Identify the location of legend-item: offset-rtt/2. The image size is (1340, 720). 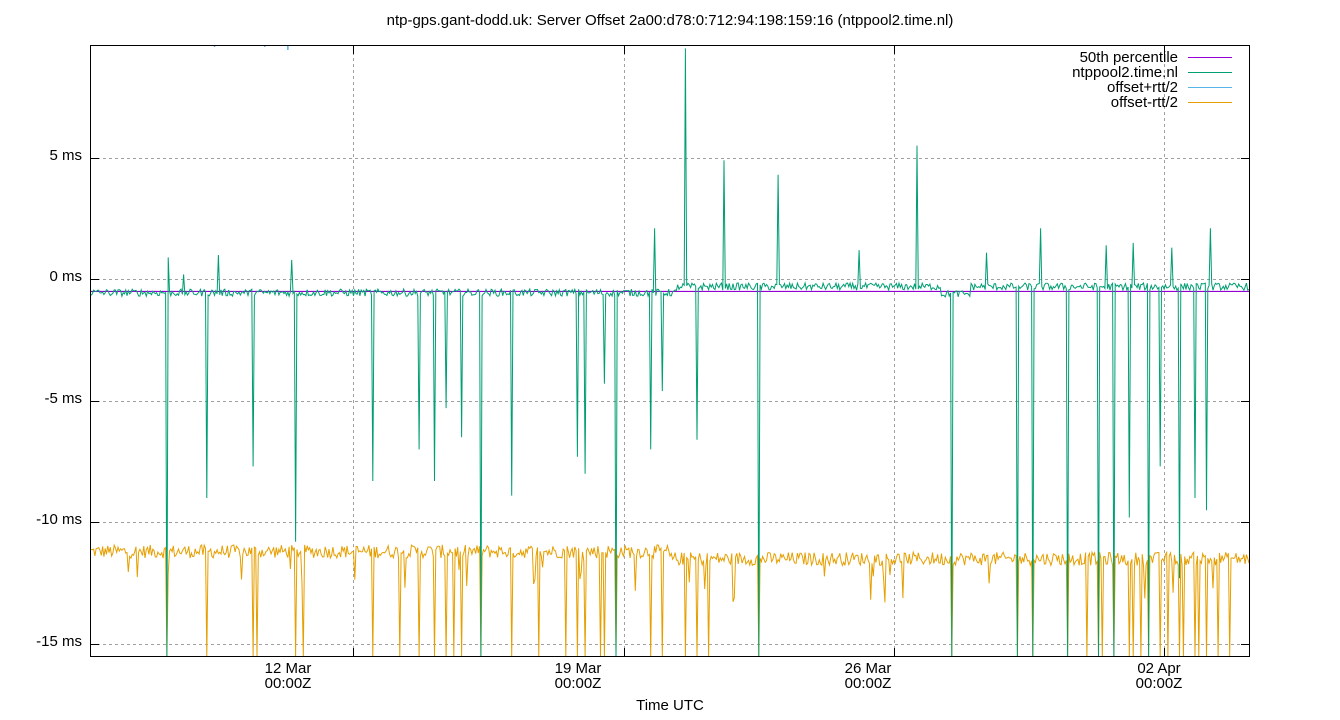
(1152, 102).